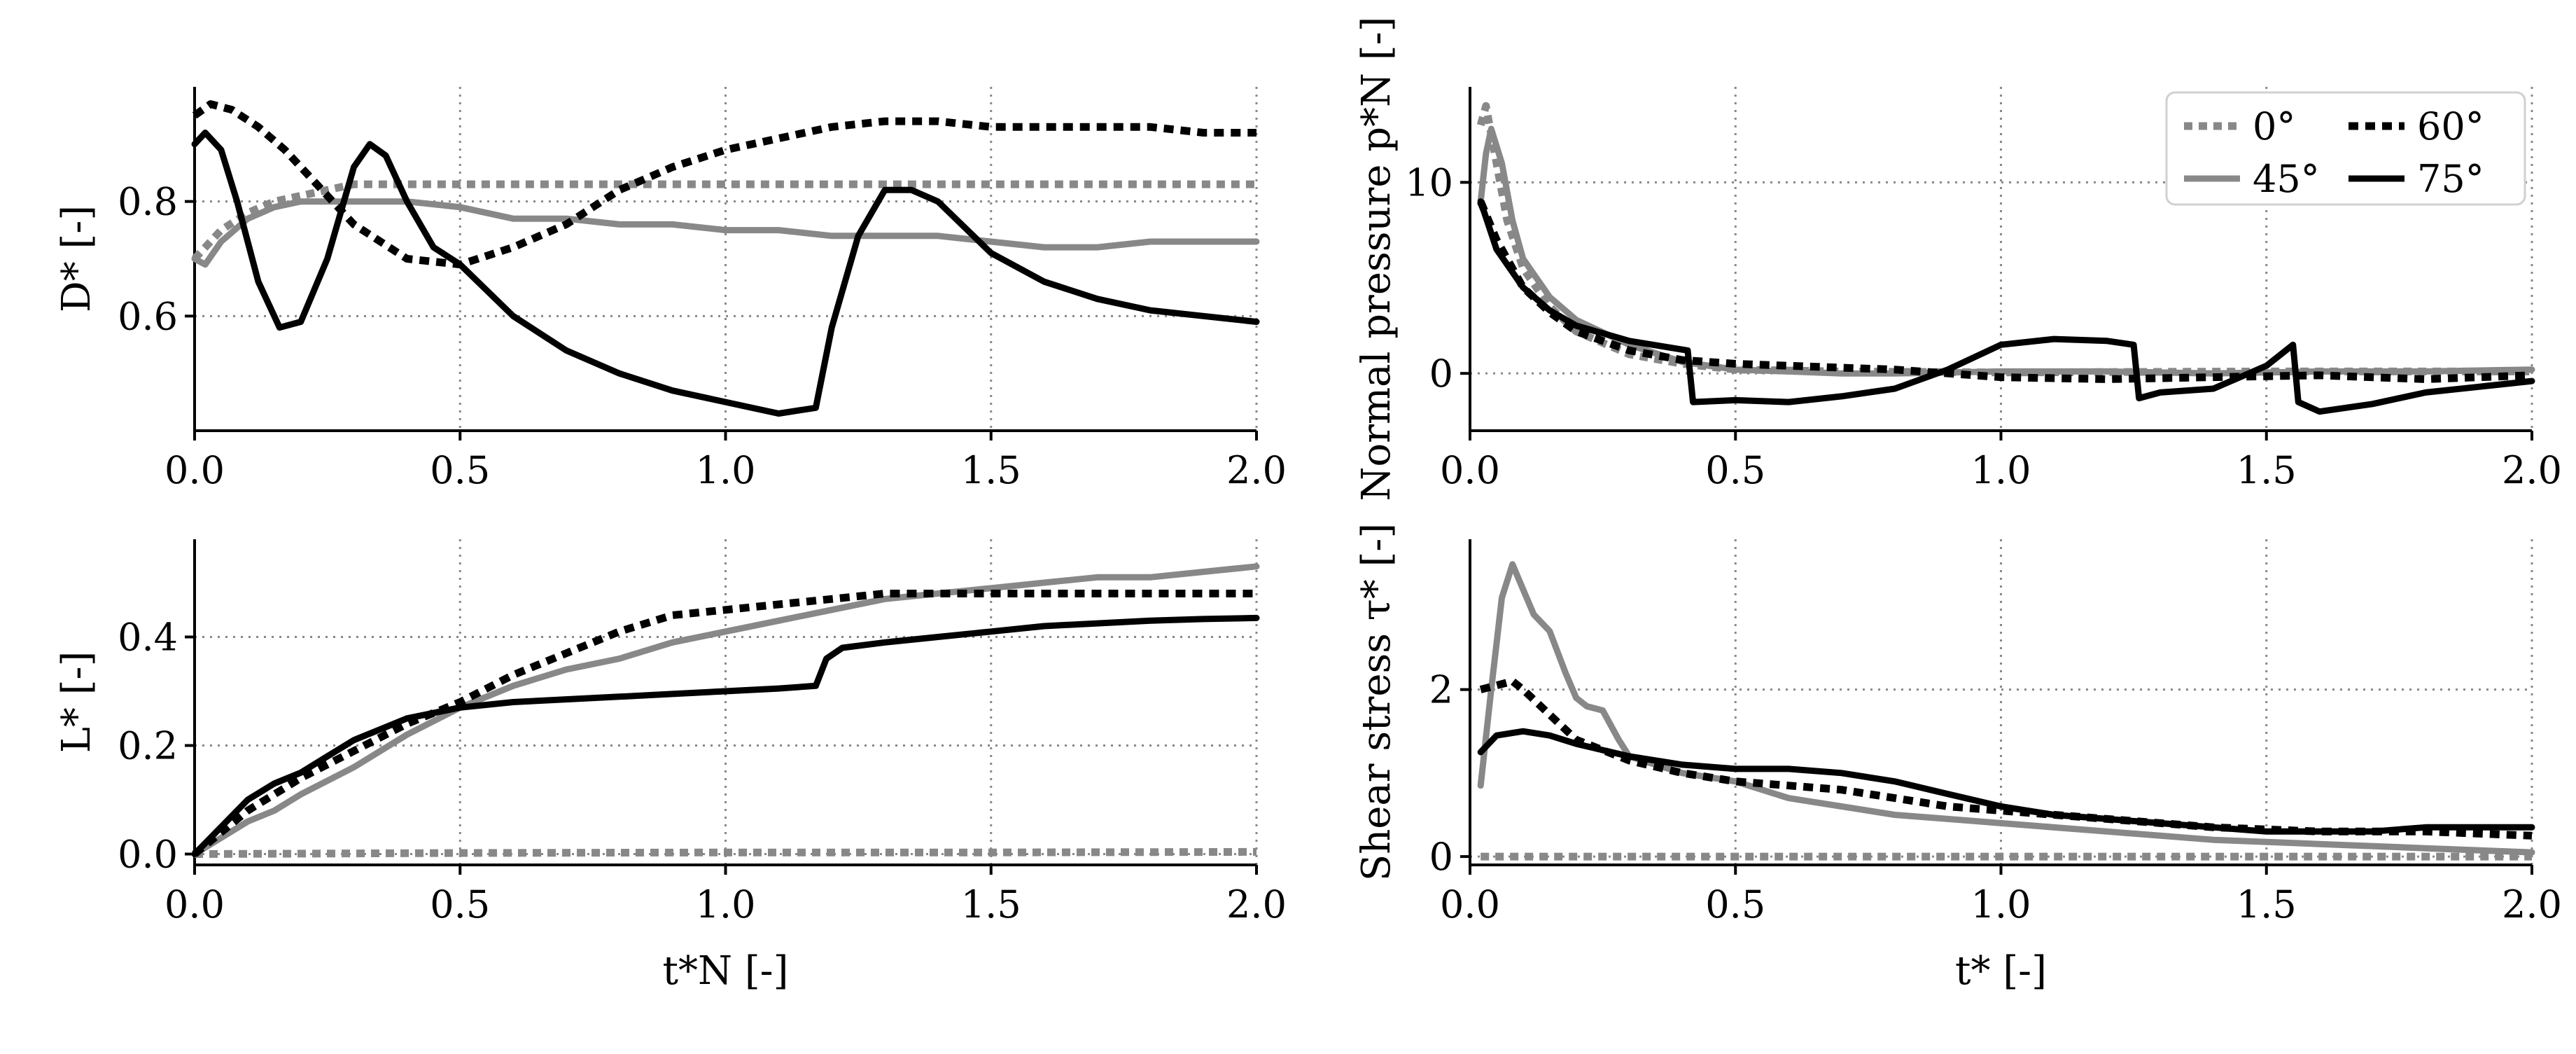 The width and height of the screenshot is (2576, 1054). What do you see at coordinates (2005, 291) in the screenshot?
I see `series-line-P-60°` at bounding box center [2005, 291].